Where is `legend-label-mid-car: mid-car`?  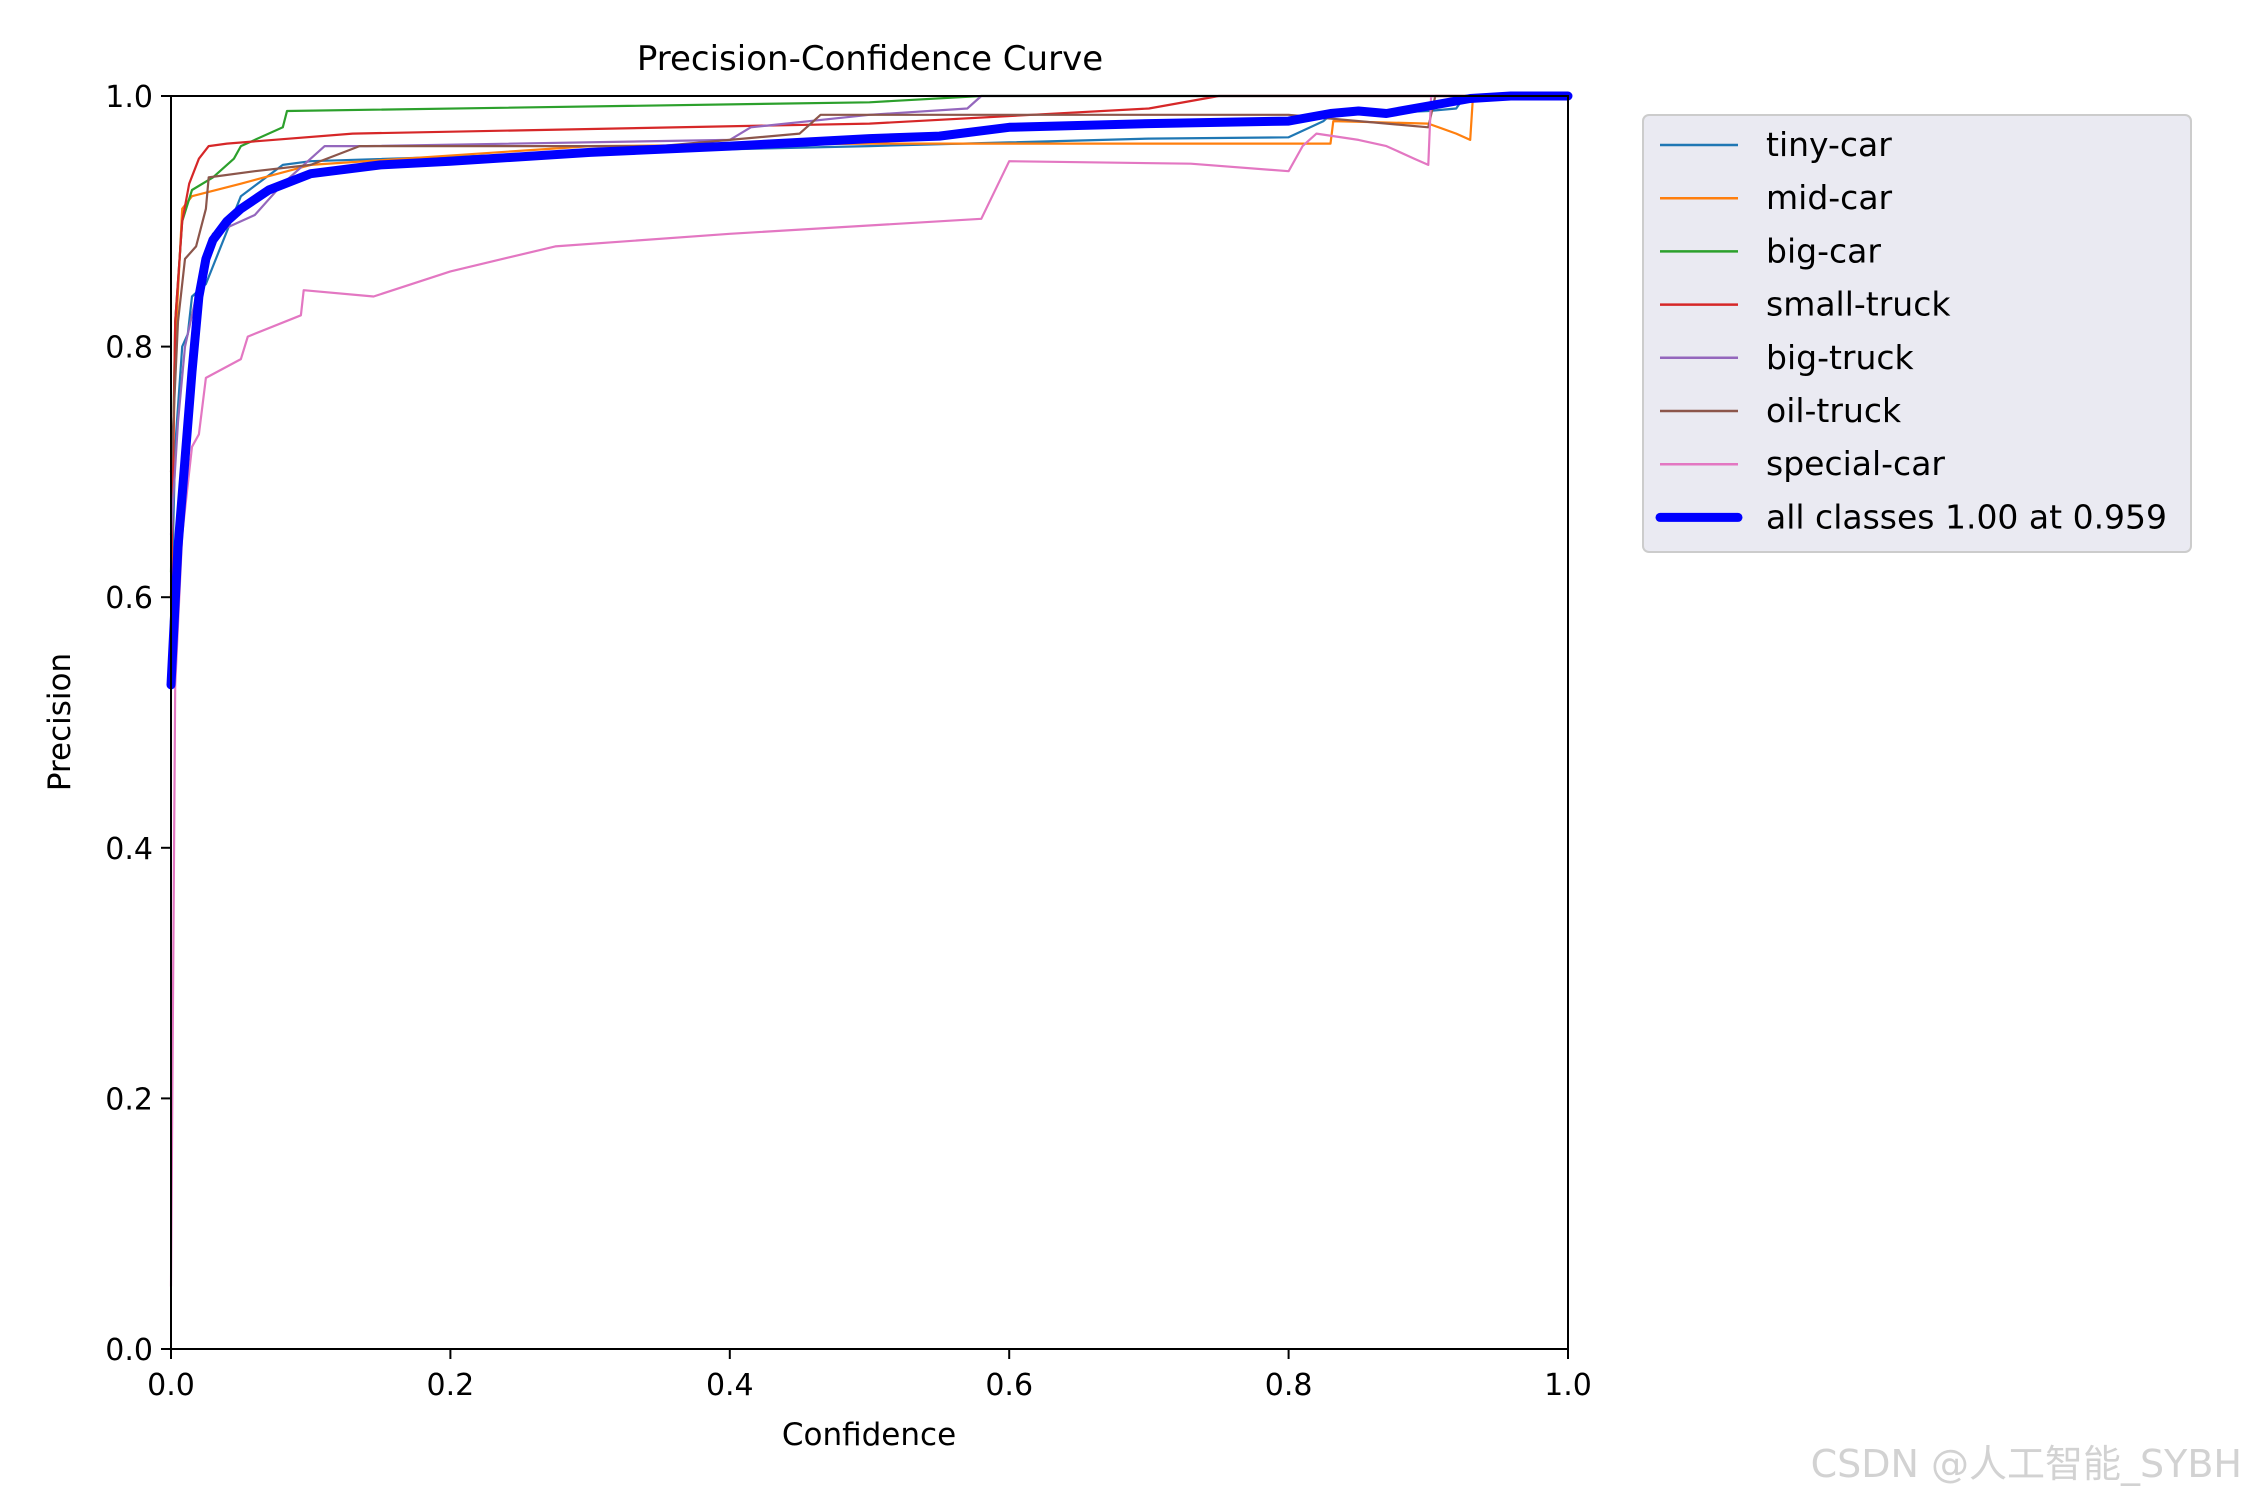 legend-label-mid-car: mid-car is located at coordinates (1829, 197).